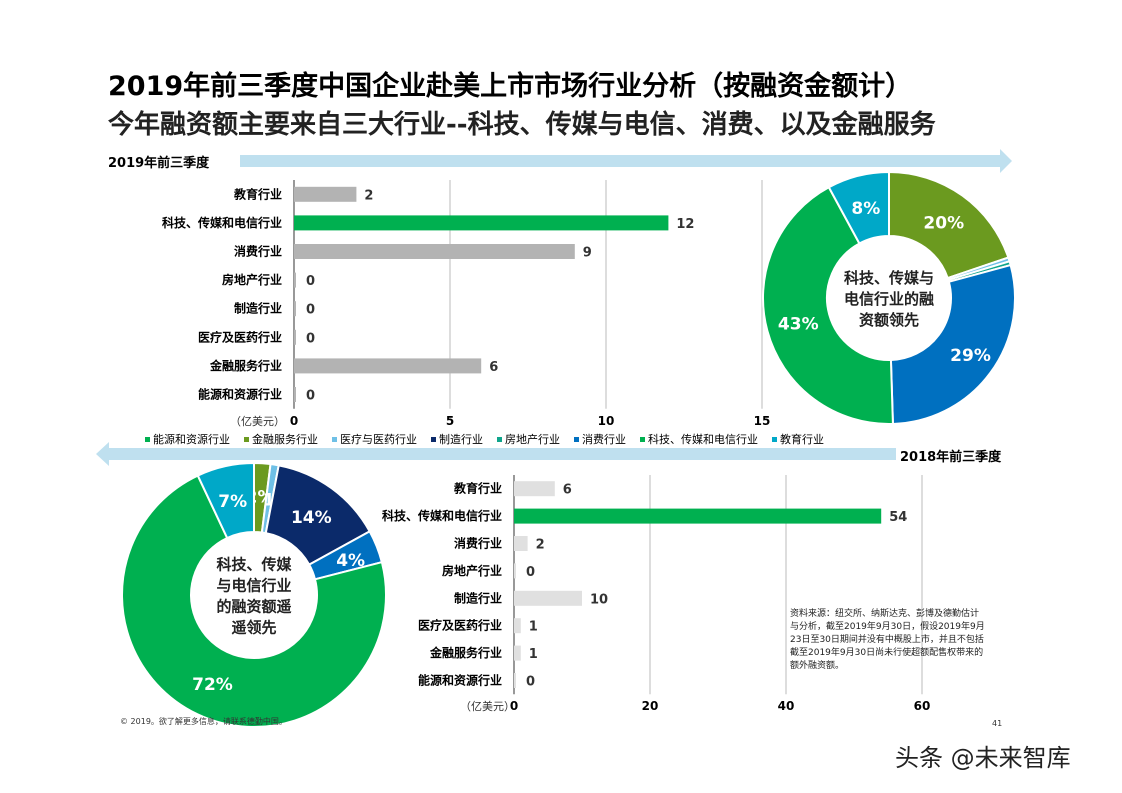 This screenshot has height=793, width=1122. I want to click on legend-label: 金融服务行业, so click(285, 439).